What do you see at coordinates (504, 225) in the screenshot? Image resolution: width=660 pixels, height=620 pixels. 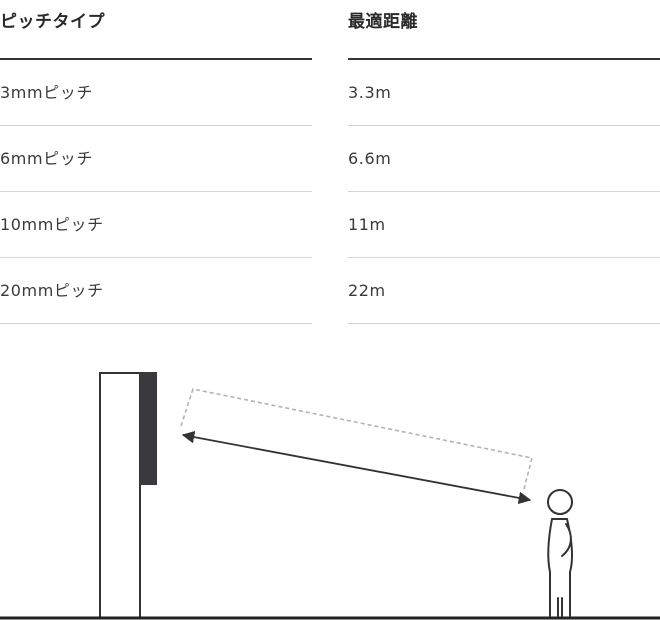 I see `distance-cell: 11m` at bounding box center [504, 225].